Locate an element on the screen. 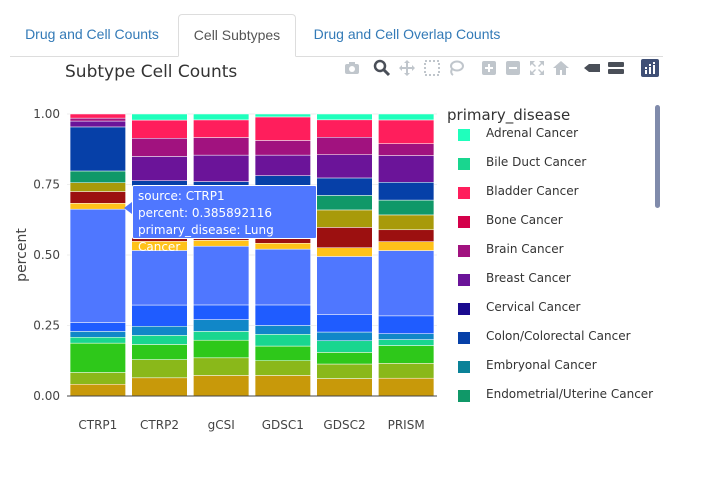 The image size is (701, 495). tooltip-disease: primary_disease: Lung Cancer is located at coordinates (206, 238).